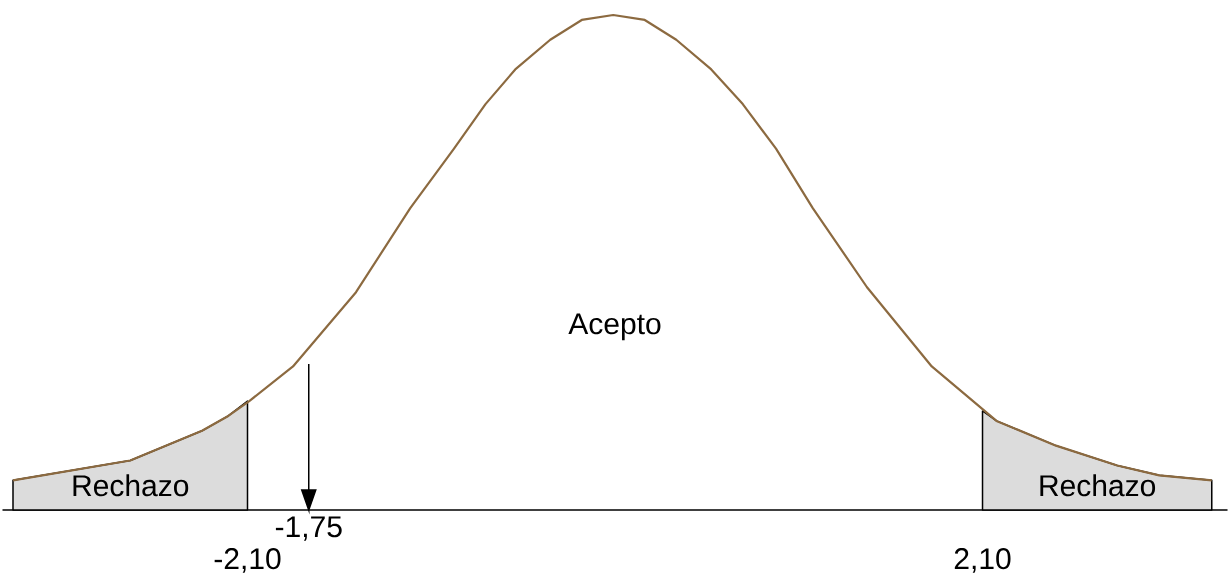  I want to click on ref-line-label: -1,75, so click(308, 528).